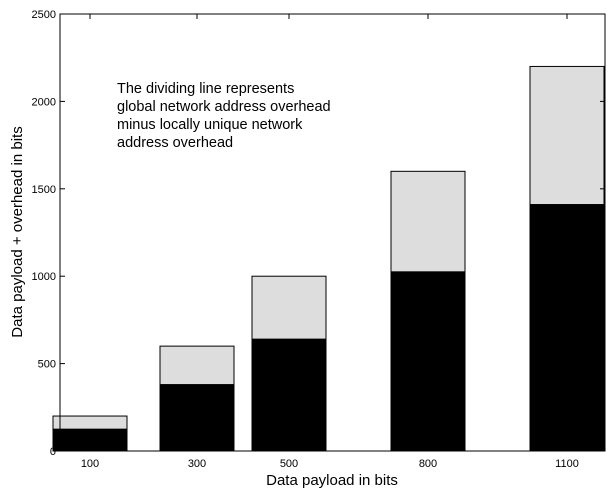  Describe the element at coordinates (289, 464) in the screenshot. I see `x-tick-label-500: 500` at that location.